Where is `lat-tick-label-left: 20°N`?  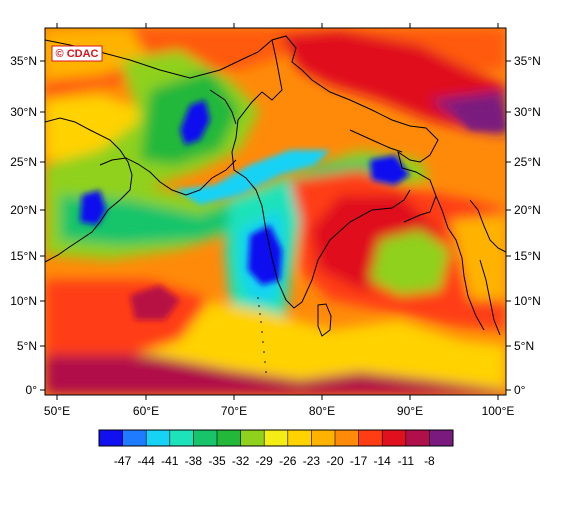
lat-tick-label-left: 20°N is located at coordinates (23, 210).